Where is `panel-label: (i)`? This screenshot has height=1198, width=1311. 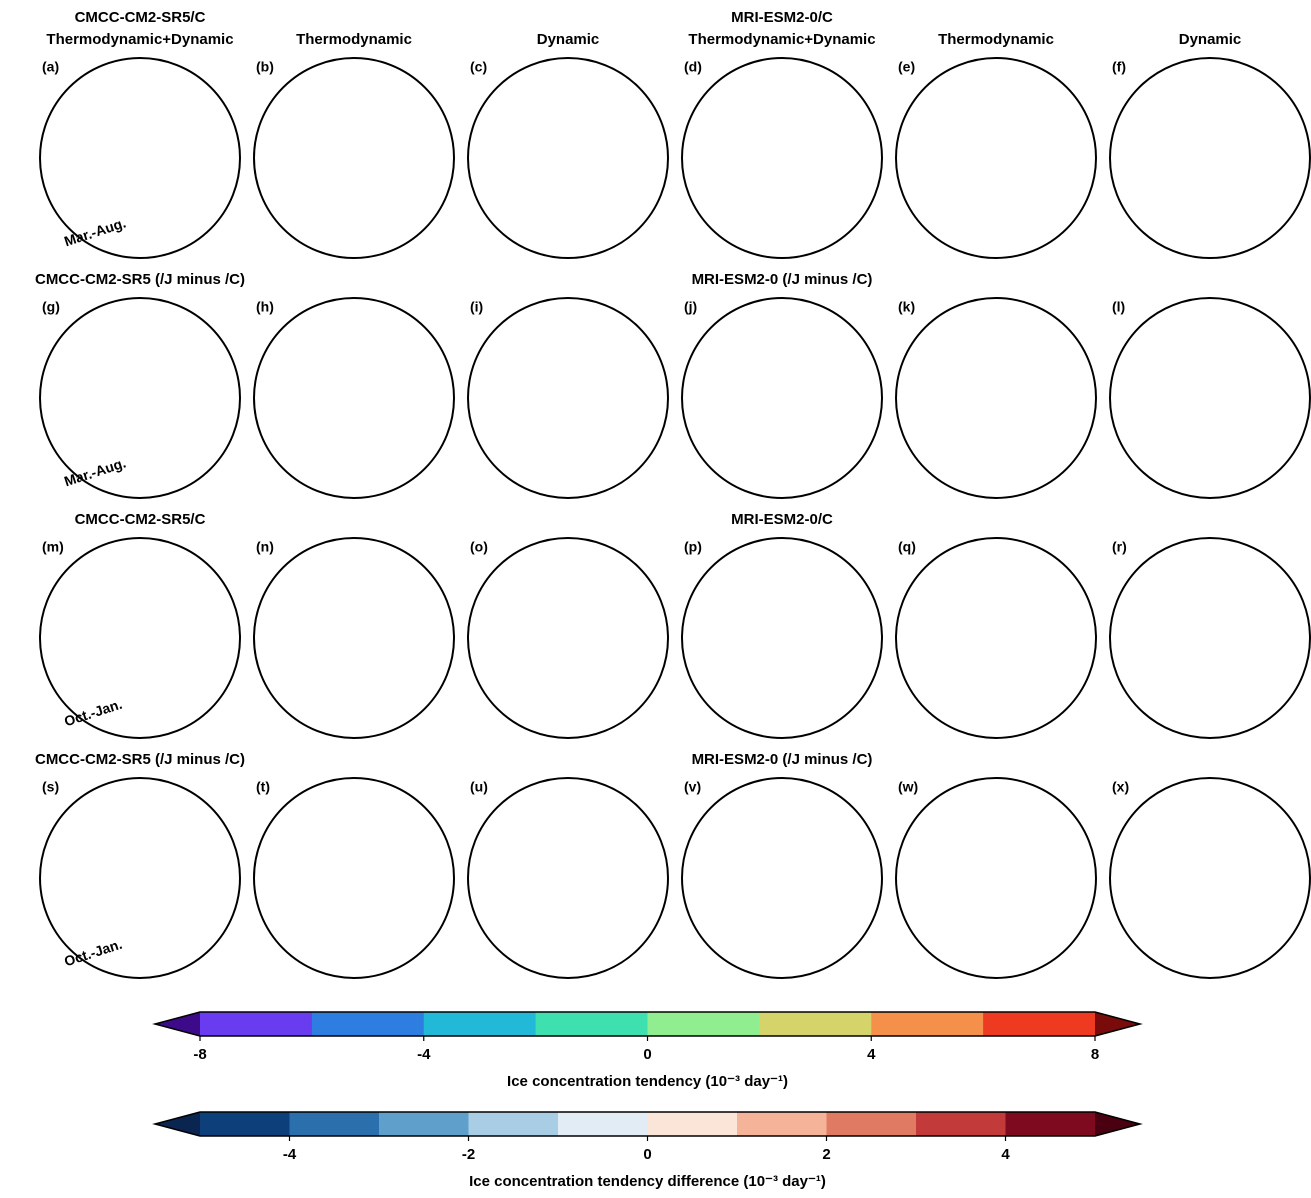
panel-label: (i) is located at coordinates (476, 307).